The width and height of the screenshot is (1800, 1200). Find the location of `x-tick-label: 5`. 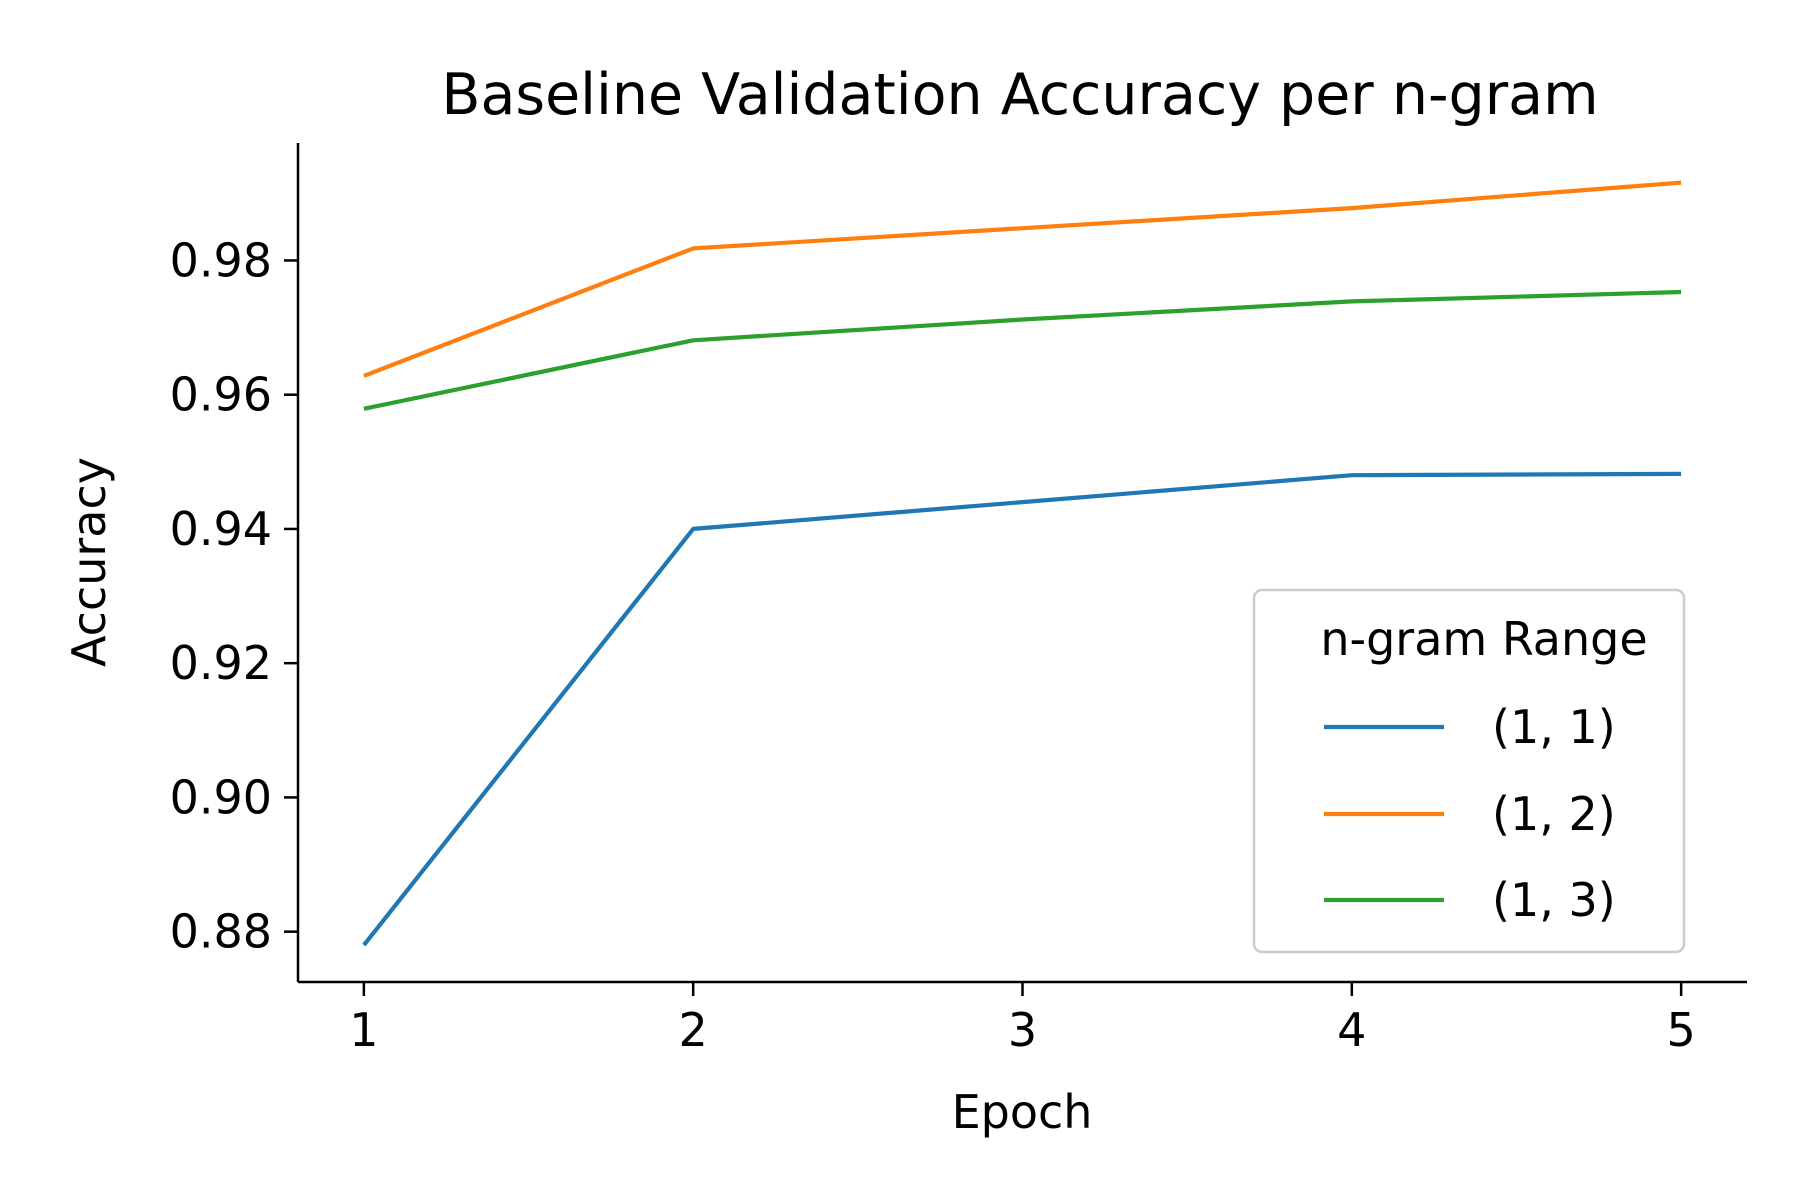

x-tick-label: 5 is located at coordinates (1680, 1030).